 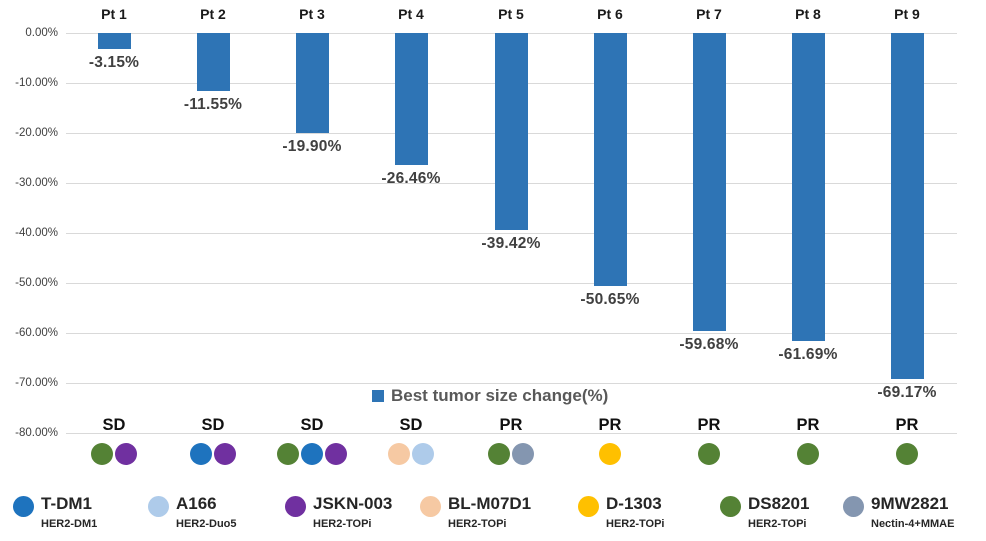 I want to click on category-label: Pt 2, so click(x=213, y=14).